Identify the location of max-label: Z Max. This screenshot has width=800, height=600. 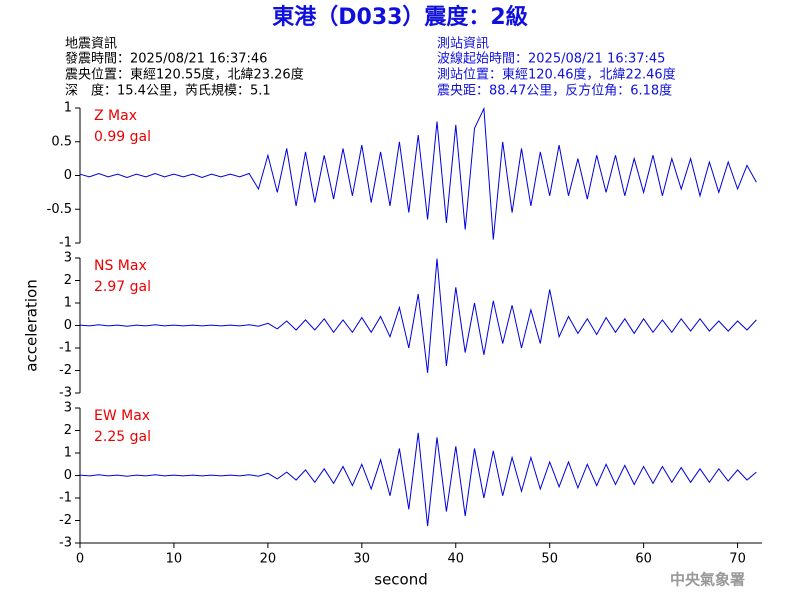
(115, 116).